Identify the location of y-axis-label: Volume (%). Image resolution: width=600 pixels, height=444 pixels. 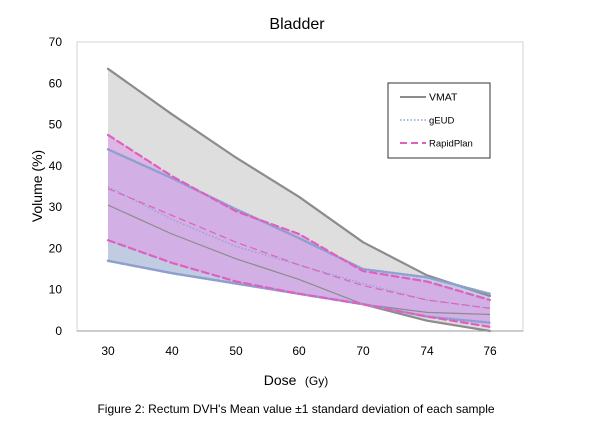
(37, 186).